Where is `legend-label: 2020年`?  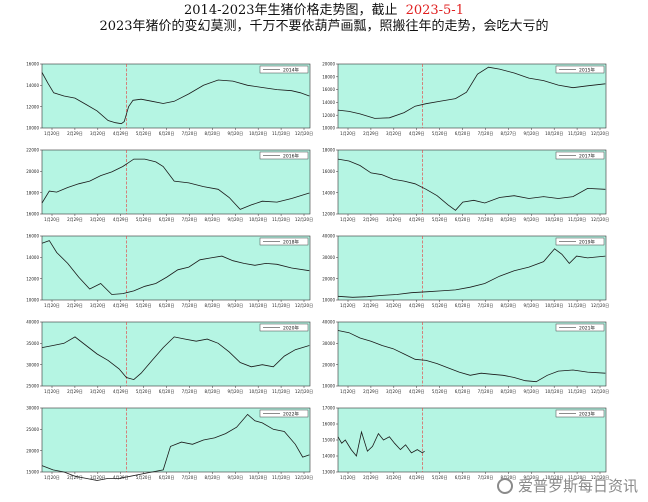 legend-label: 2020年 is located at coordinates (291, 327).